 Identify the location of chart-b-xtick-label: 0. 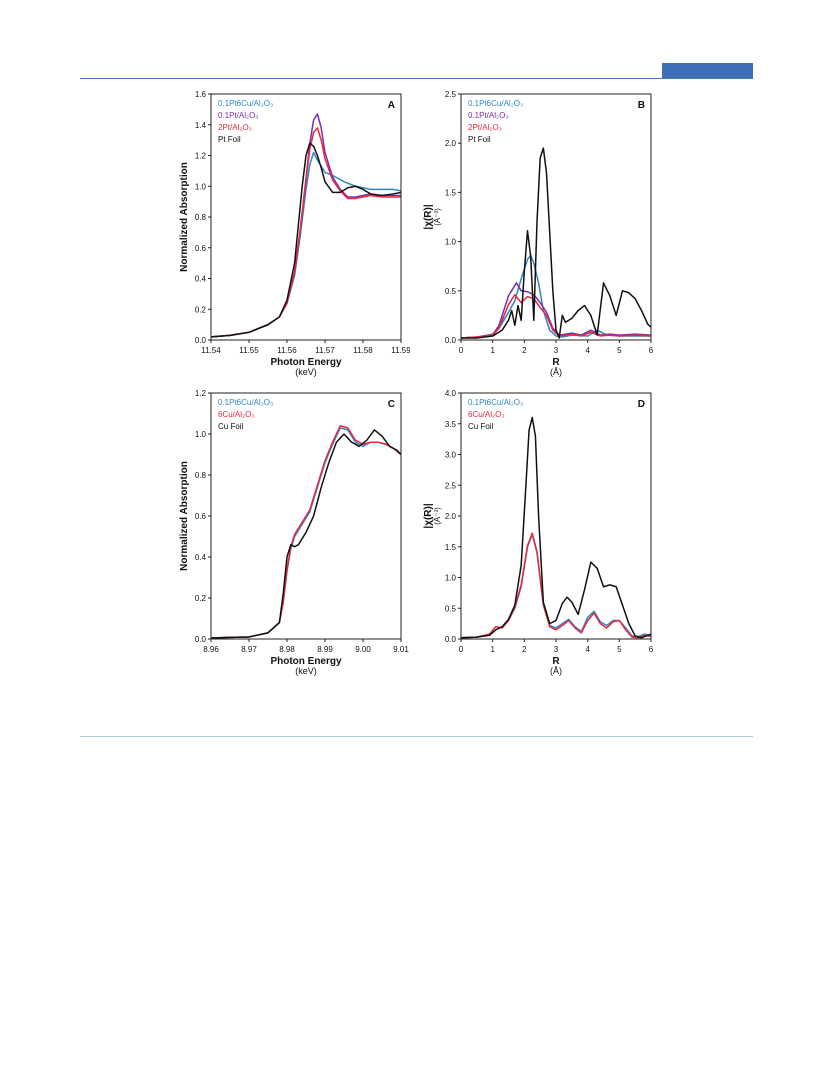
(461, 350).